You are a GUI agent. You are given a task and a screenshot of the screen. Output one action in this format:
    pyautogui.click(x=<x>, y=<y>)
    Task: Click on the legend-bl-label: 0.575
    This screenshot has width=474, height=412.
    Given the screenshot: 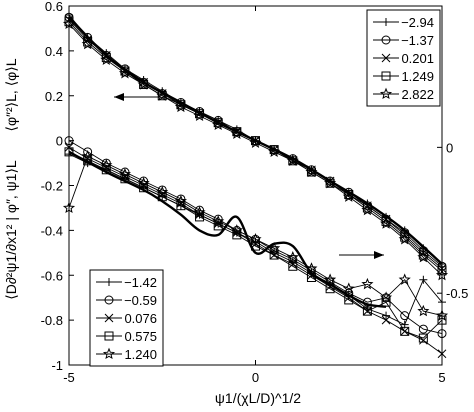 What is the action you would take?
    pyautogui.click(x=140, y=336)
    